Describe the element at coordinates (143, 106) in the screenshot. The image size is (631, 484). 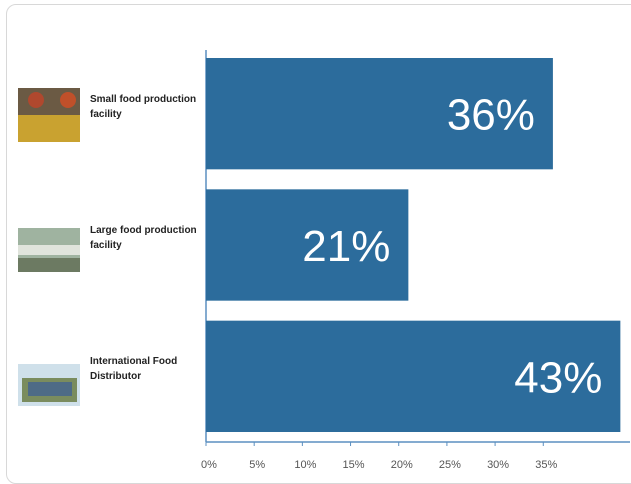
I see `category-label: Small food production facility` at that location.